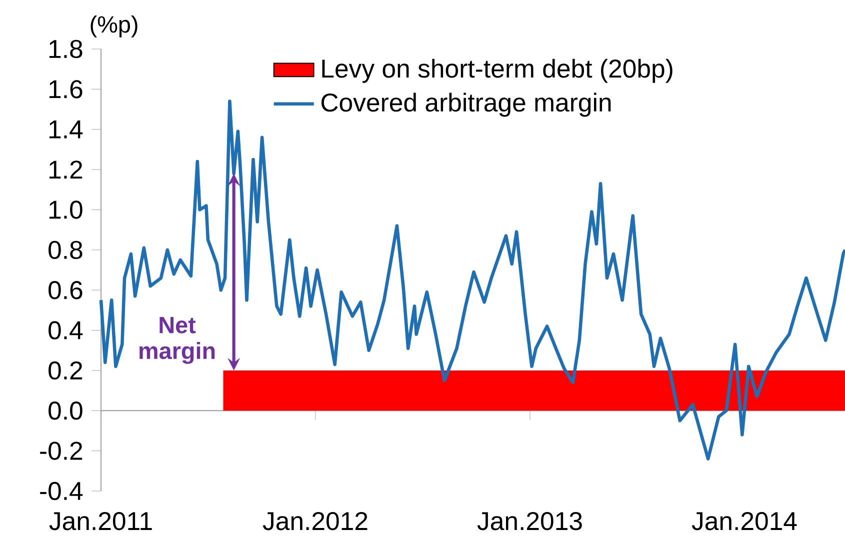 The width and height of the screenshot is (845, 546). What do you see at coordinates (61, 491) in the screenshot?
I see `y-tick-label: -0.4` at bounding box center [61, 491].